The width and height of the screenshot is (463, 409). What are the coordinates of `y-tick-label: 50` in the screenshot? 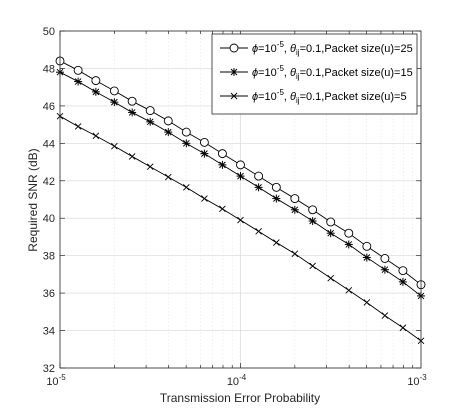 It's located at (49, 32).